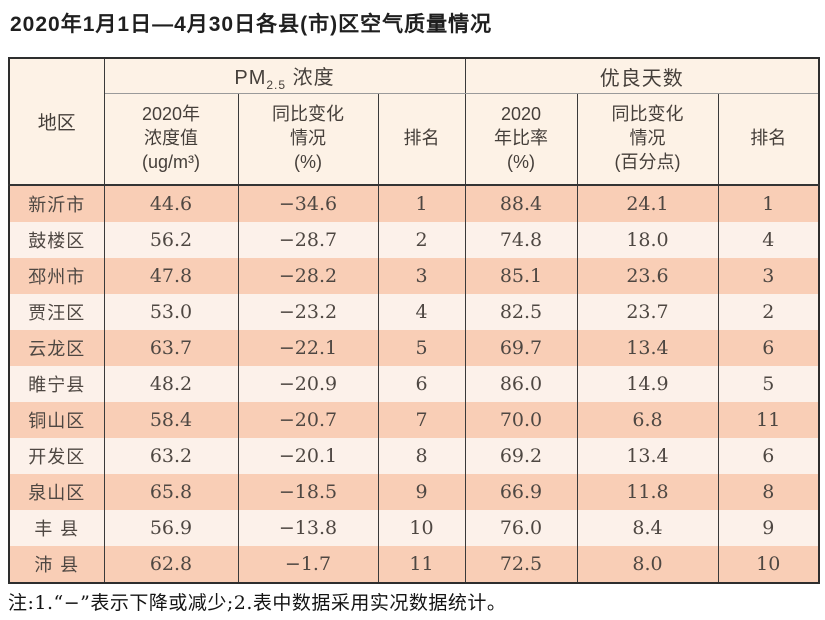 The width and height of the screenshot is (825, 620). I want to click on pm-change-cell: −20.1, so click(308, 456).